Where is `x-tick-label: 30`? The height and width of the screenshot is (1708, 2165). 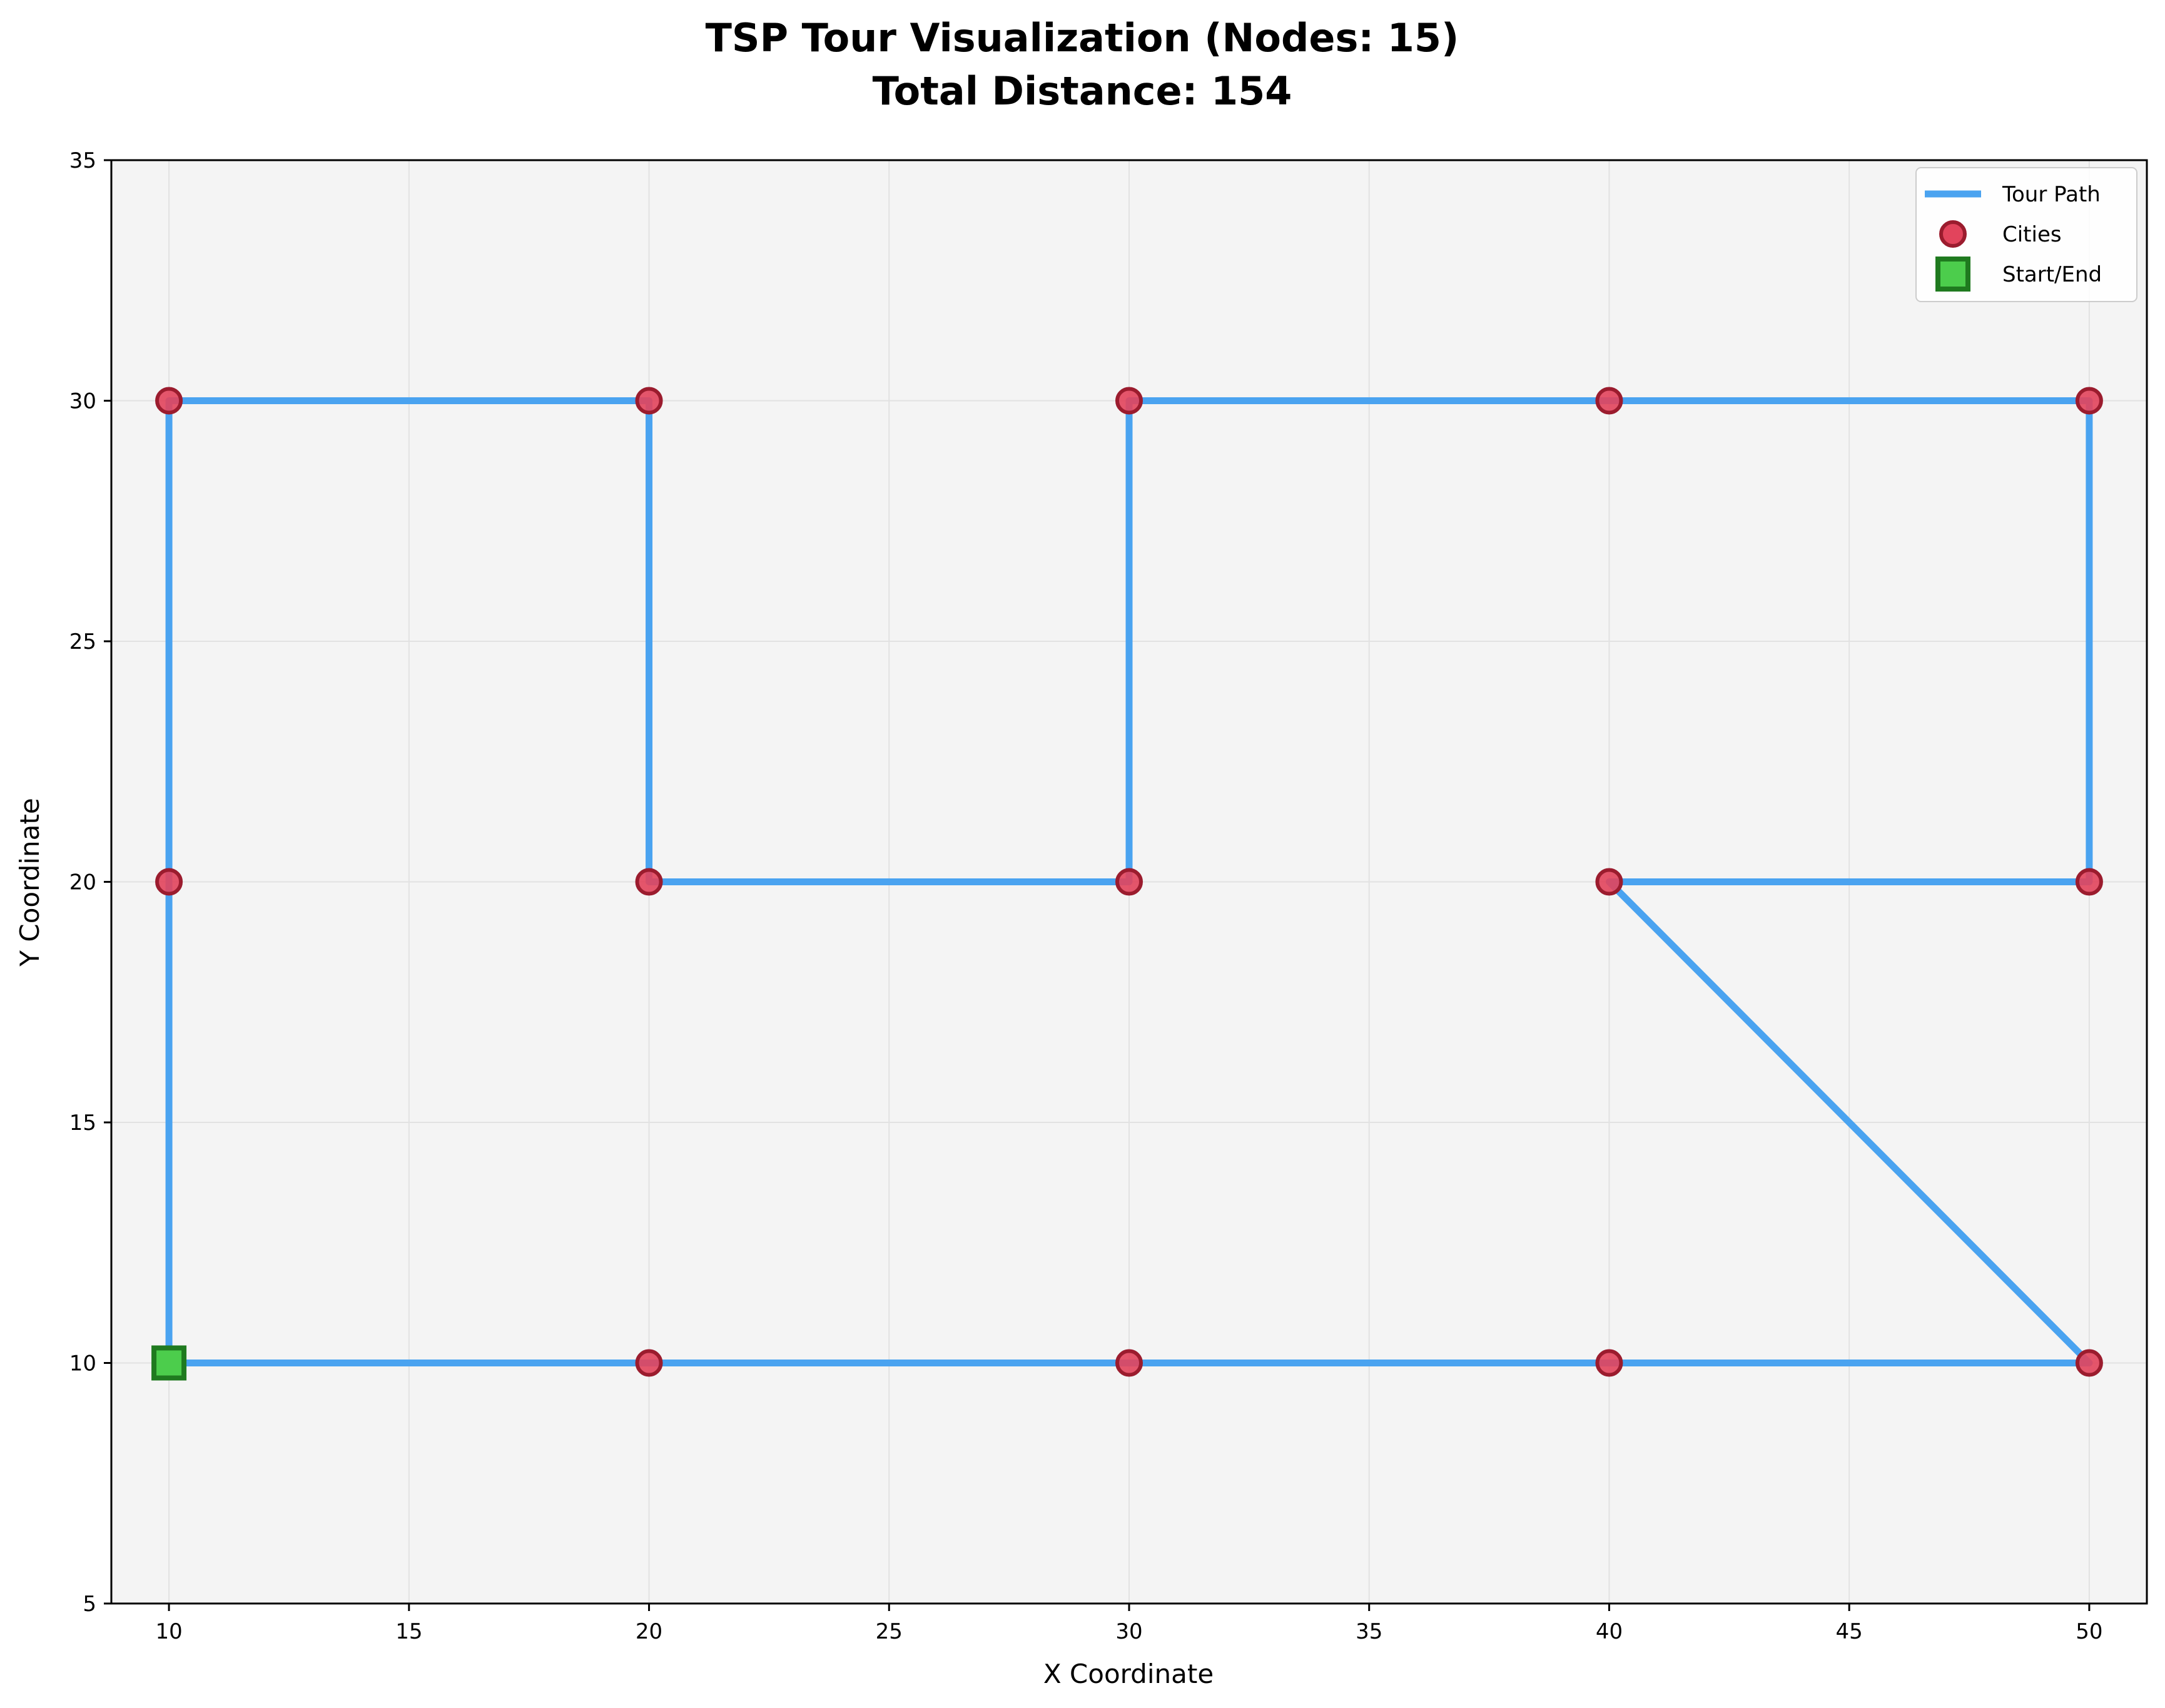 x-tick-label: 30 is located at coordinates (1128, 1632).